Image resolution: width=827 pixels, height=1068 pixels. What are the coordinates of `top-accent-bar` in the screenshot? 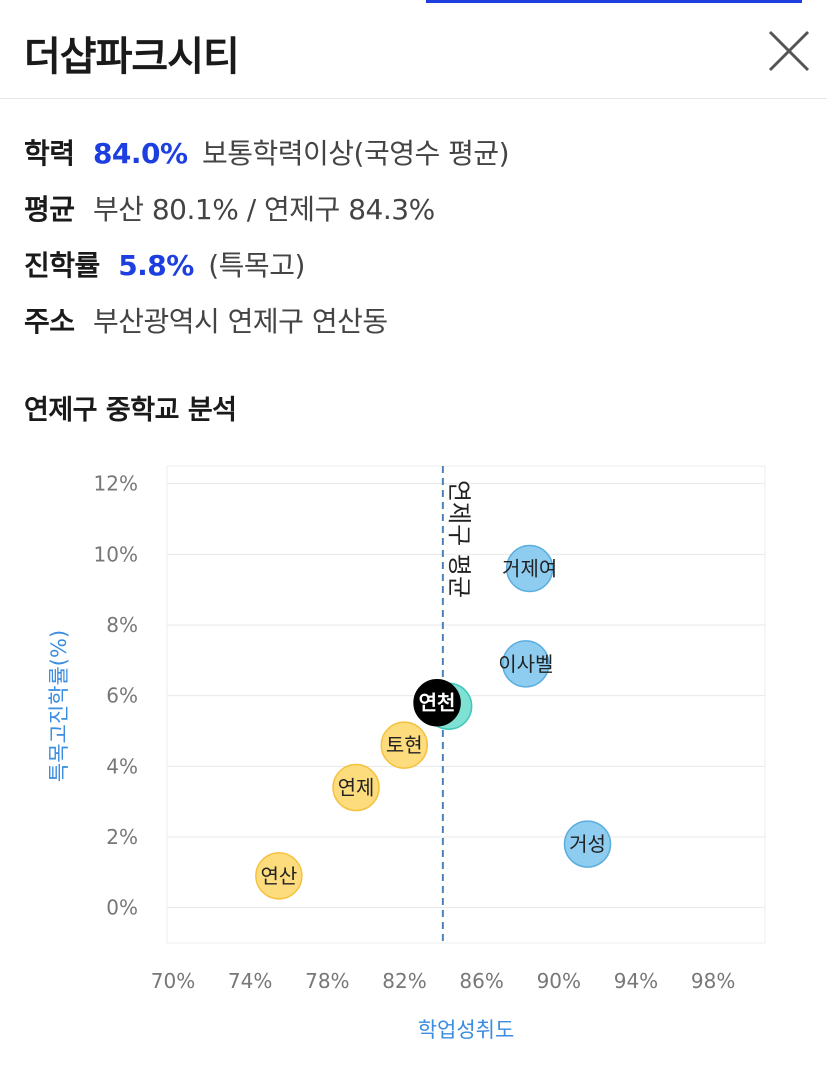 It's located at (614, 1).